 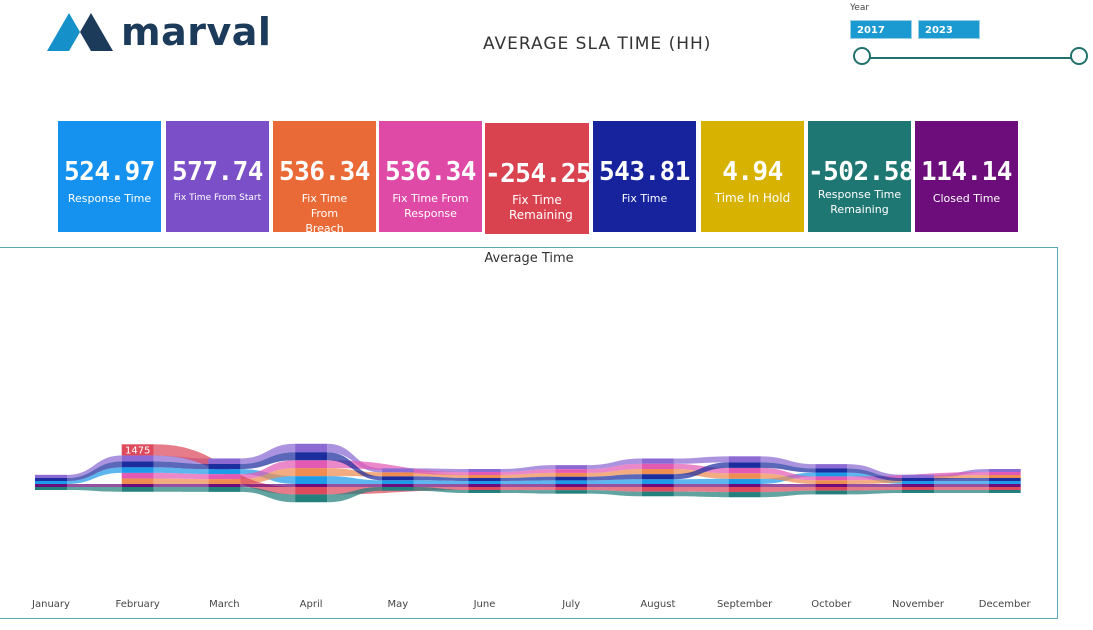 What do you see at coordinates (196, 32) in the screenshot?
I see `logo-text: marval` at bounding box center [196, 32].